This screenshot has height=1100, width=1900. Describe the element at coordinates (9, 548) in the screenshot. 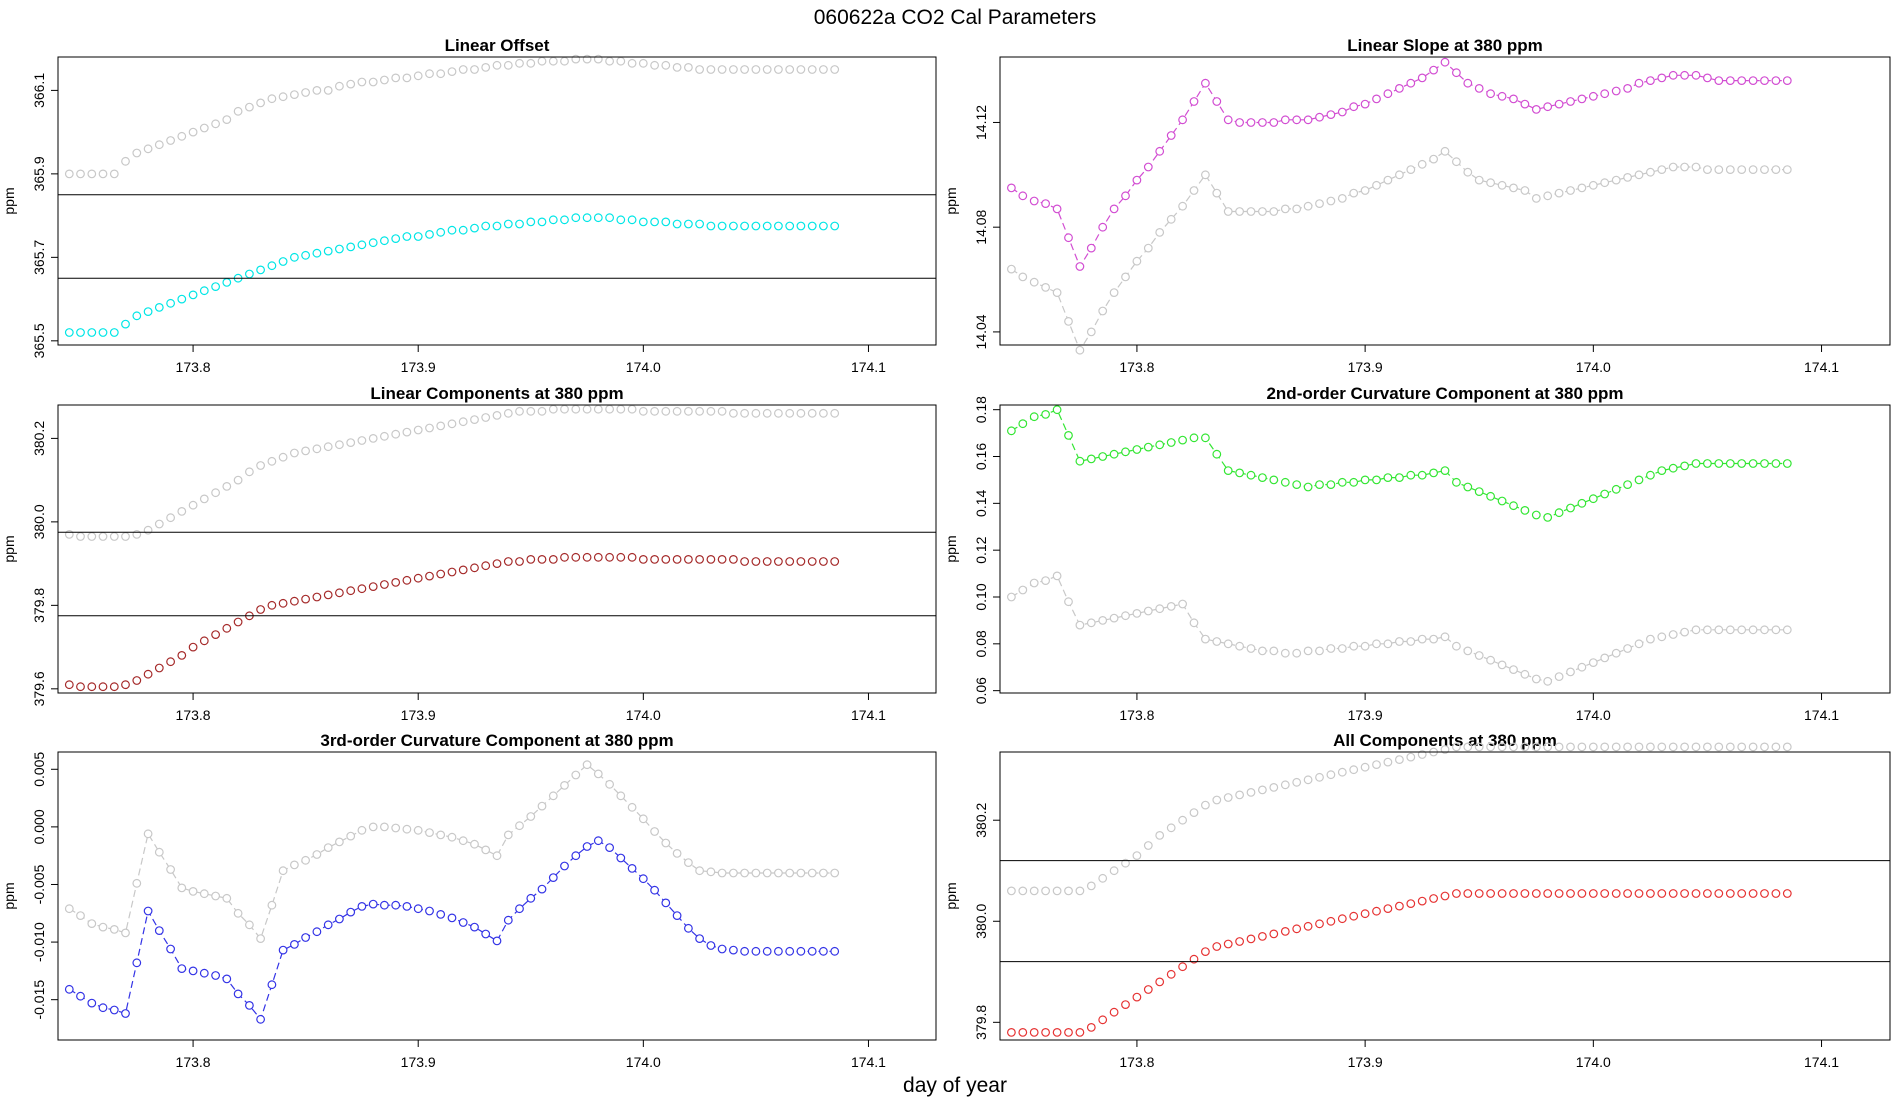

I see `y-axis-label: ppm` at that location.